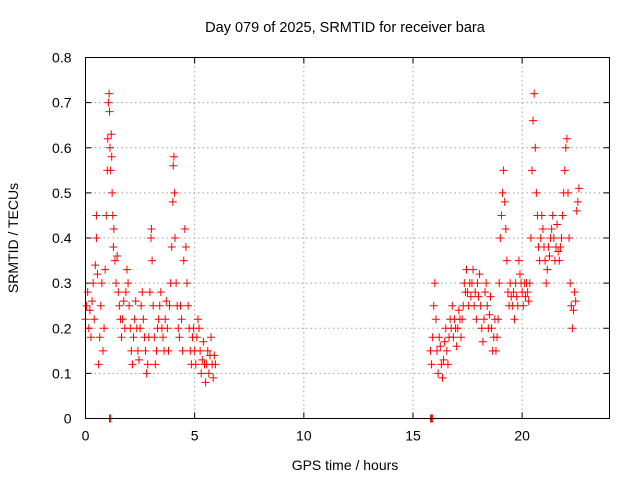 Image resolution: width=640 pixels, height=480 pixels. I want to click on y-tick-label: 0.1, so click(62, 373).